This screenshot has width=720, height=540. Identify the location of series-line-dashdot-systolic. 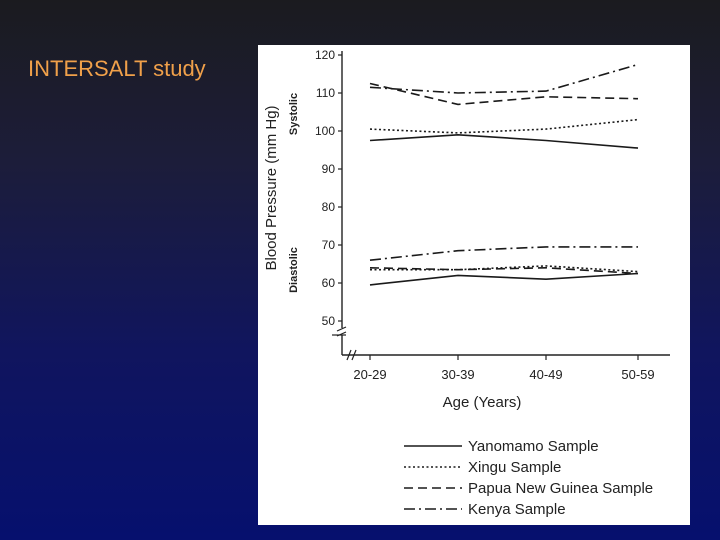
(504, 78).